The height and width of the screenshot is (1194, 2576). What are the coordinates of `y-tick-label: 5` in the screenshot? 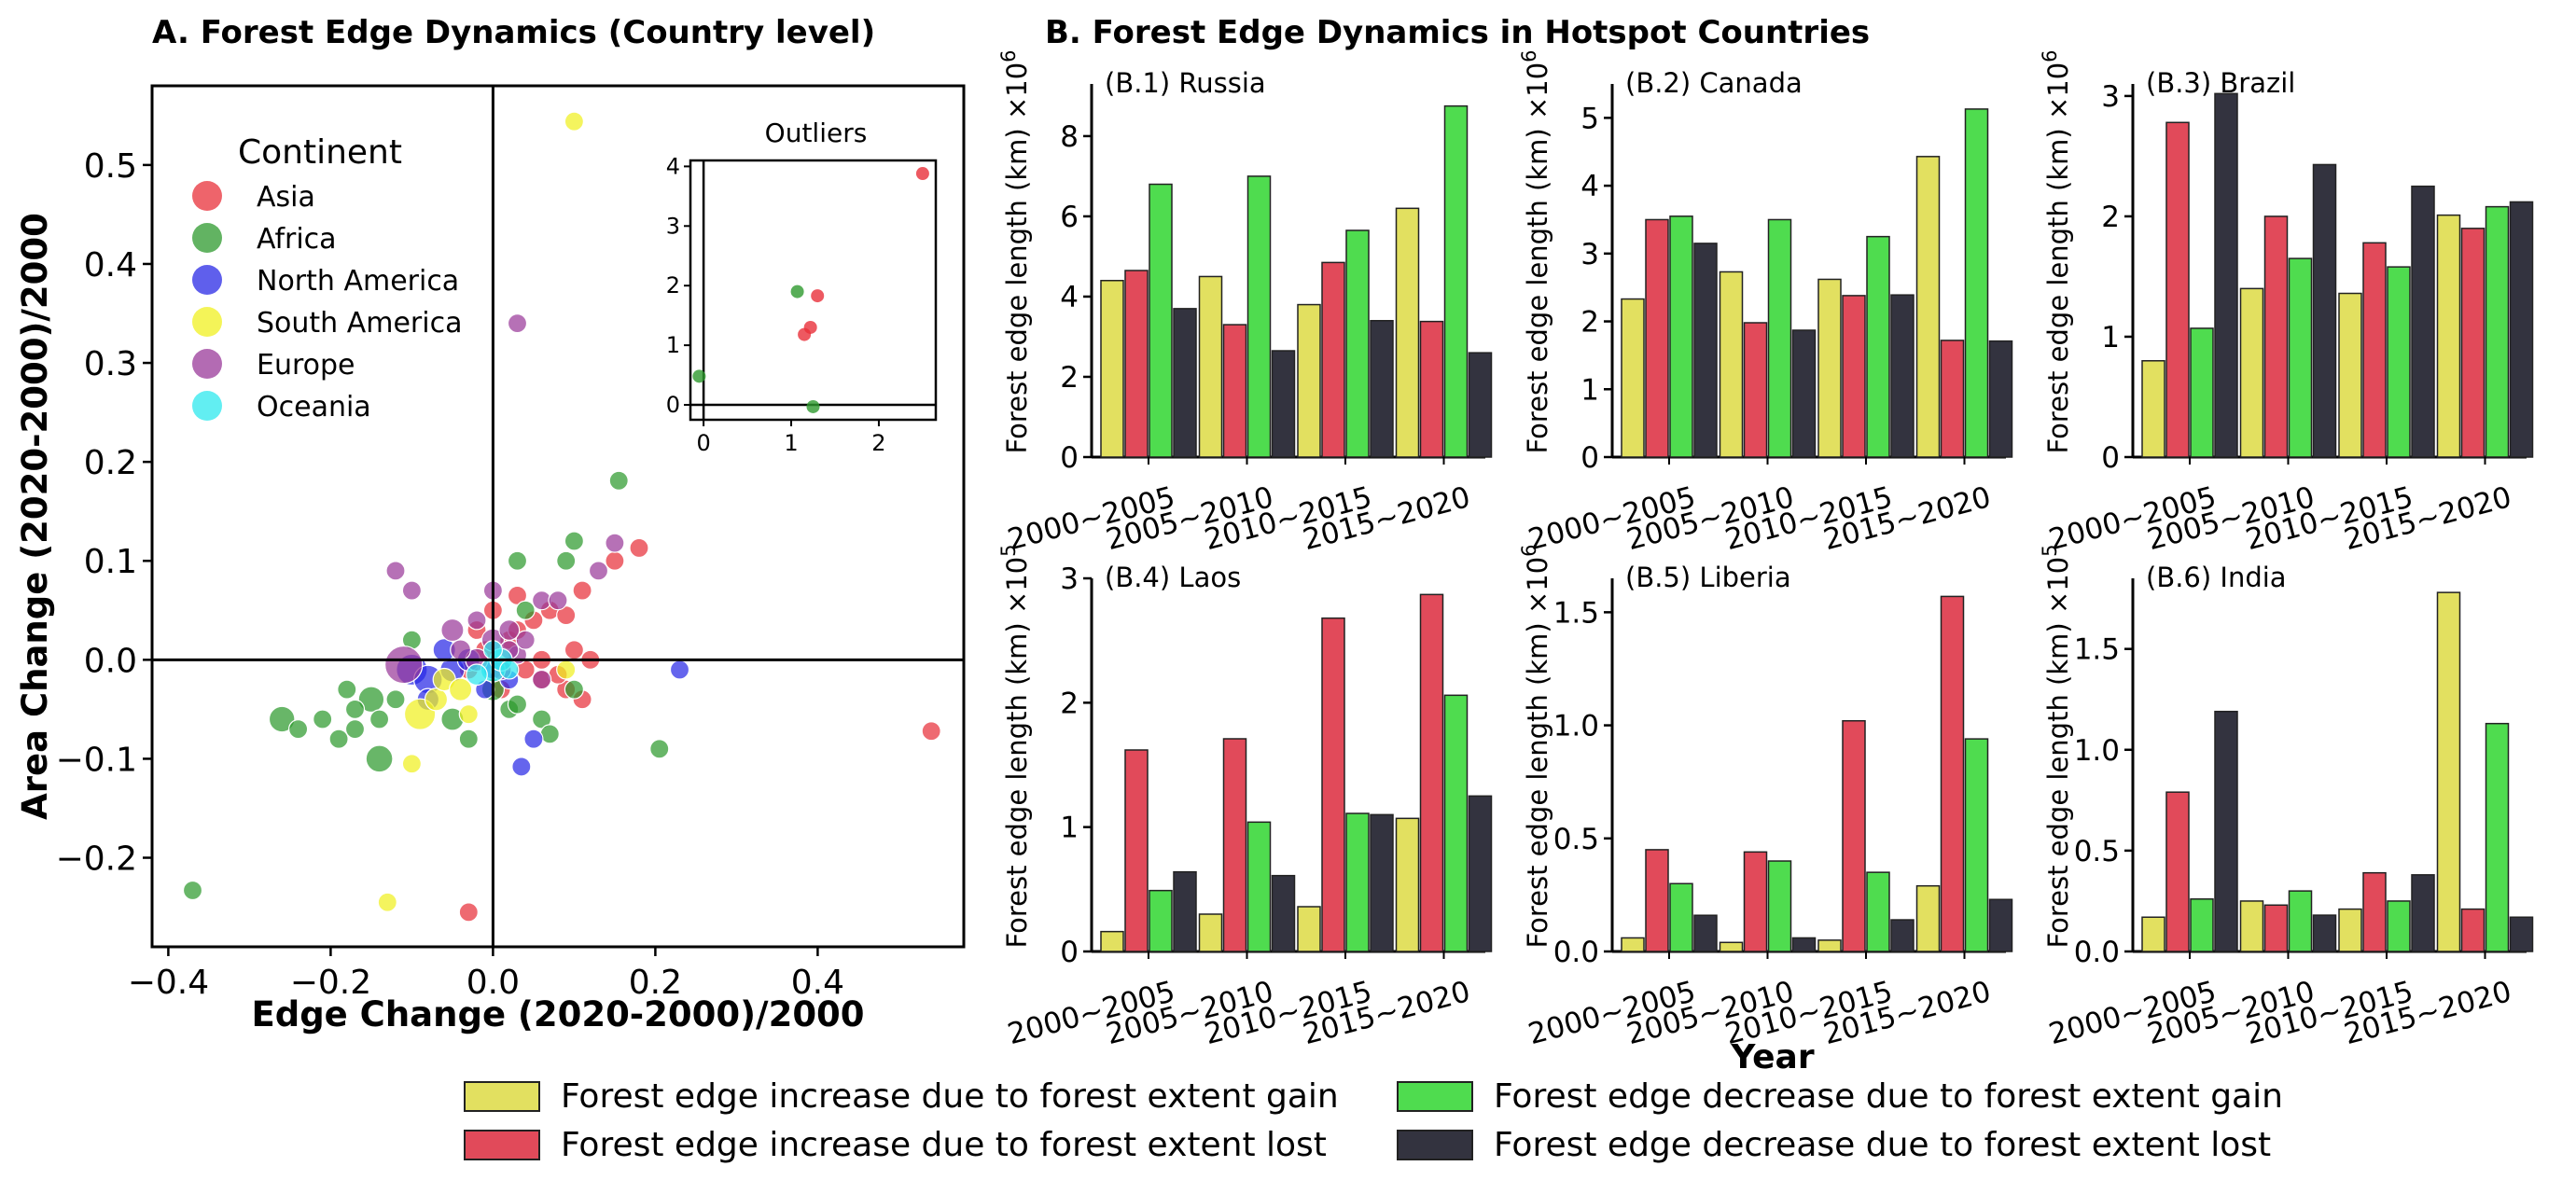 It's located at (1589, 118).